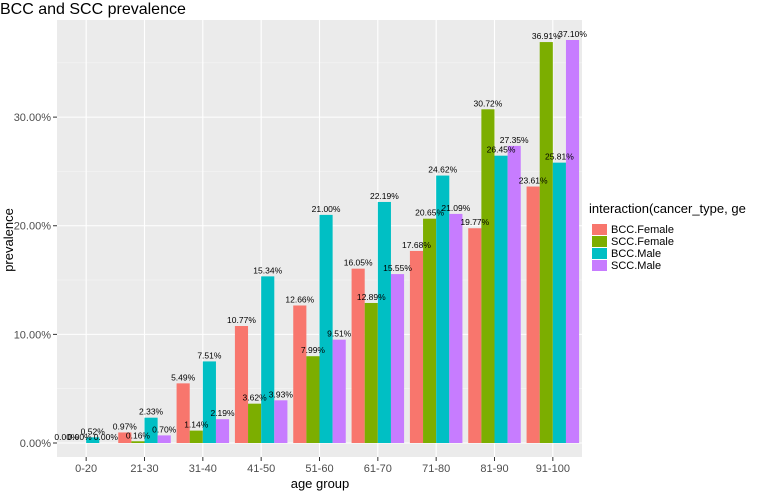 Image resolution: width=762 pixels, height=493 pixels. What do you see at coordinates (488, 103) in the screenshot?
I see `data-label: 30.72%` at bounding box center [488, 103].